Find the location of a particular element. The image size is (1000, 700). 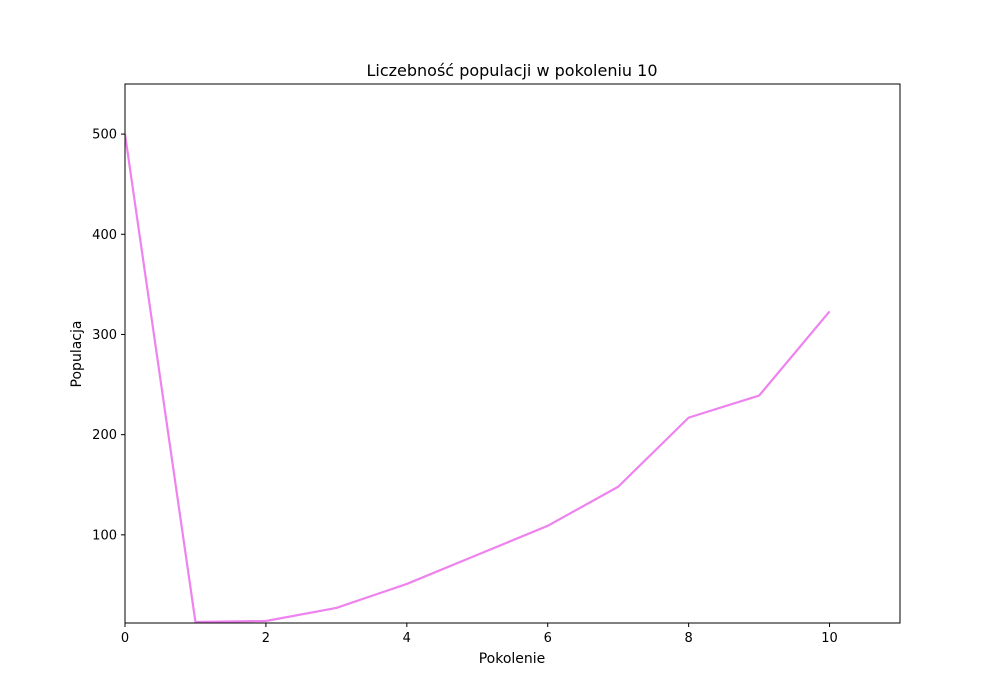

y-tick-label: 200 is located at coordinates (104, 435).